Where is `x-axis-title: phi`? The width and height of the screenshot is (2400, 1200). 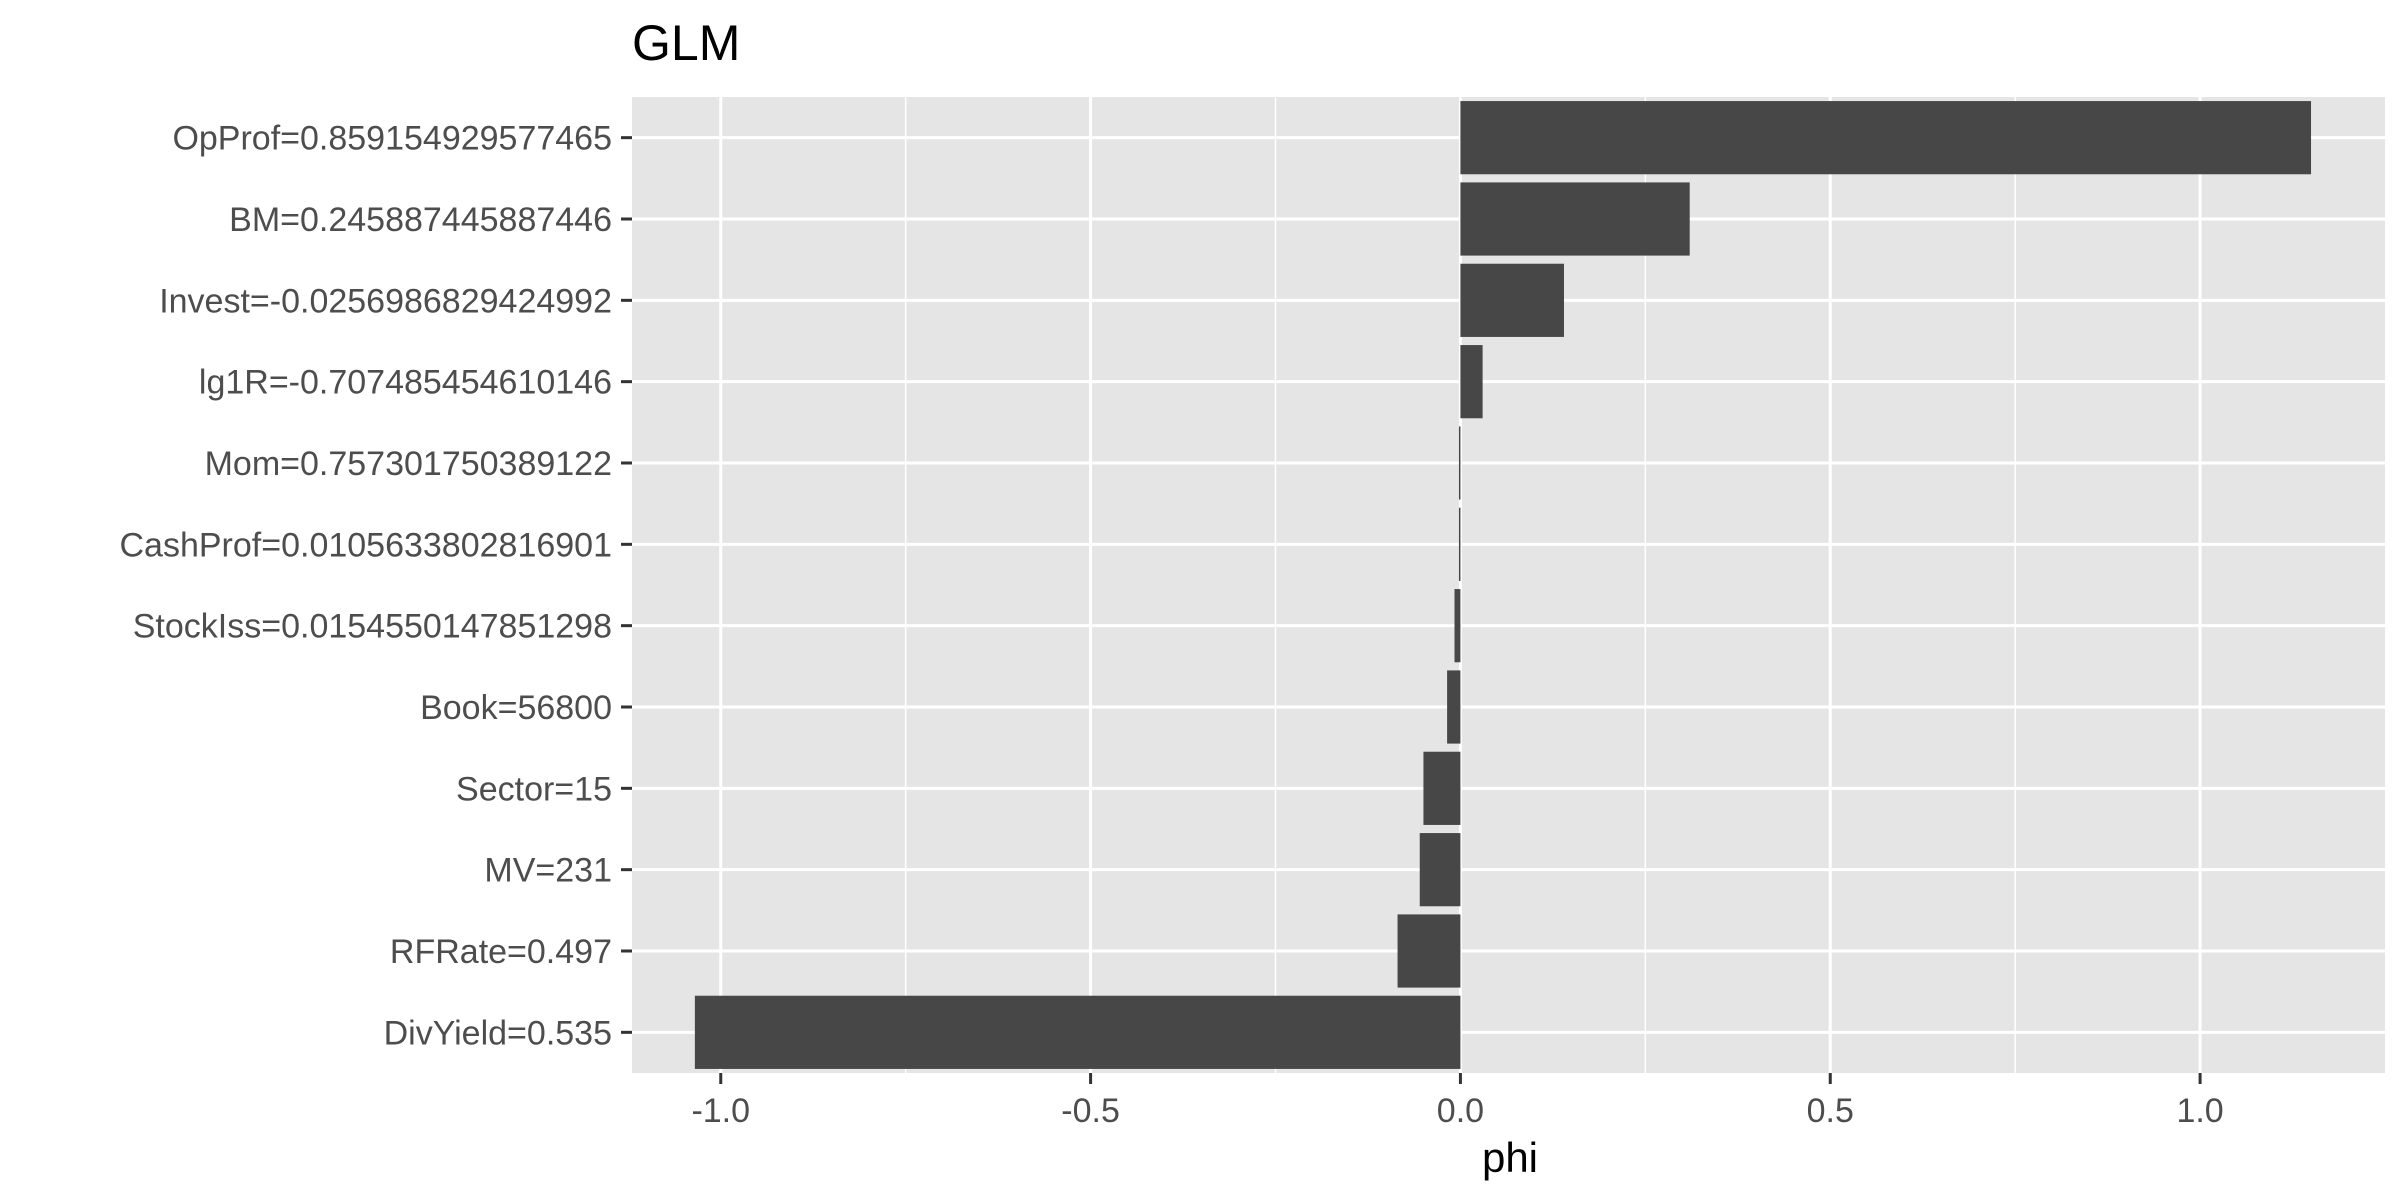 x-axis-title: phi is located at coordinates (1510, 1157).